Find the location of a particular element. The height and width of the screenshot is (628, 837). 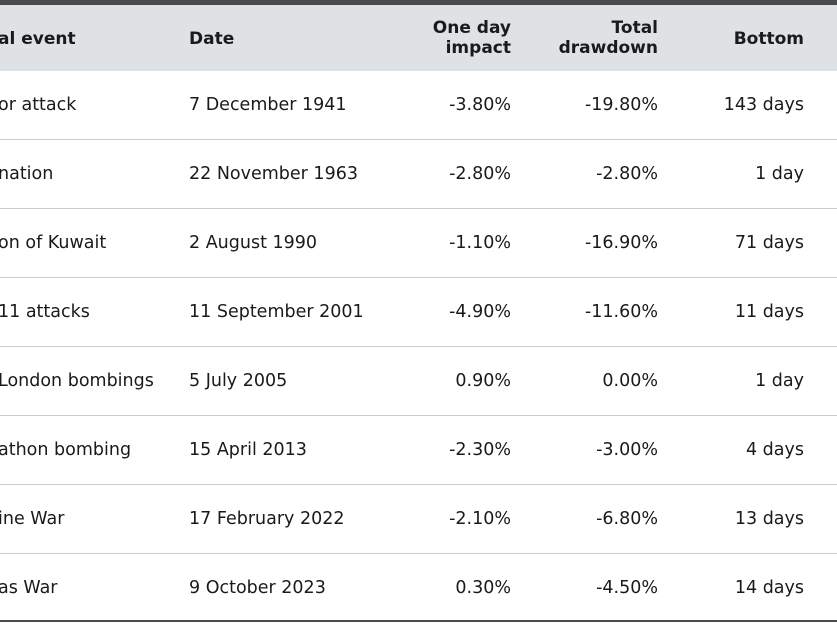

cell-one-day-impact: -2.30% is located at coordinates (480, 450).